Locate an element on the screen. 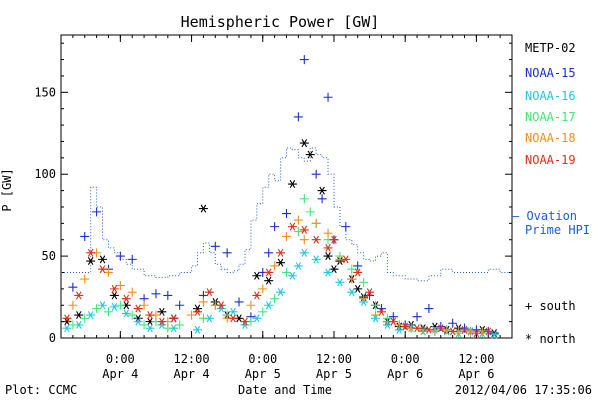  legend-noaa-17: NOAA-17 is located at coordinates (550, 117).